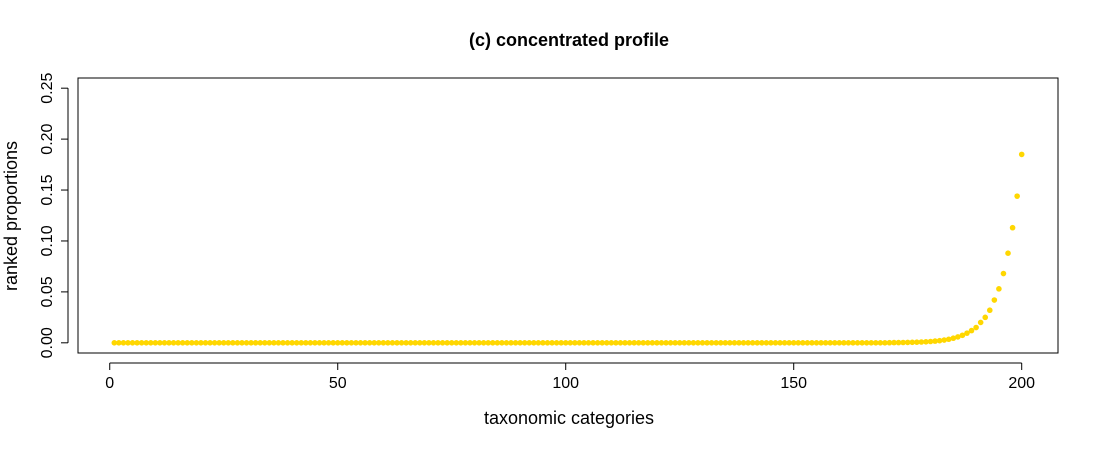 This screenshot has height=456, width=1100. Describe the element at coordinates (109, 383) in the screenshot. I see `x-tick-label: 0` at that location.